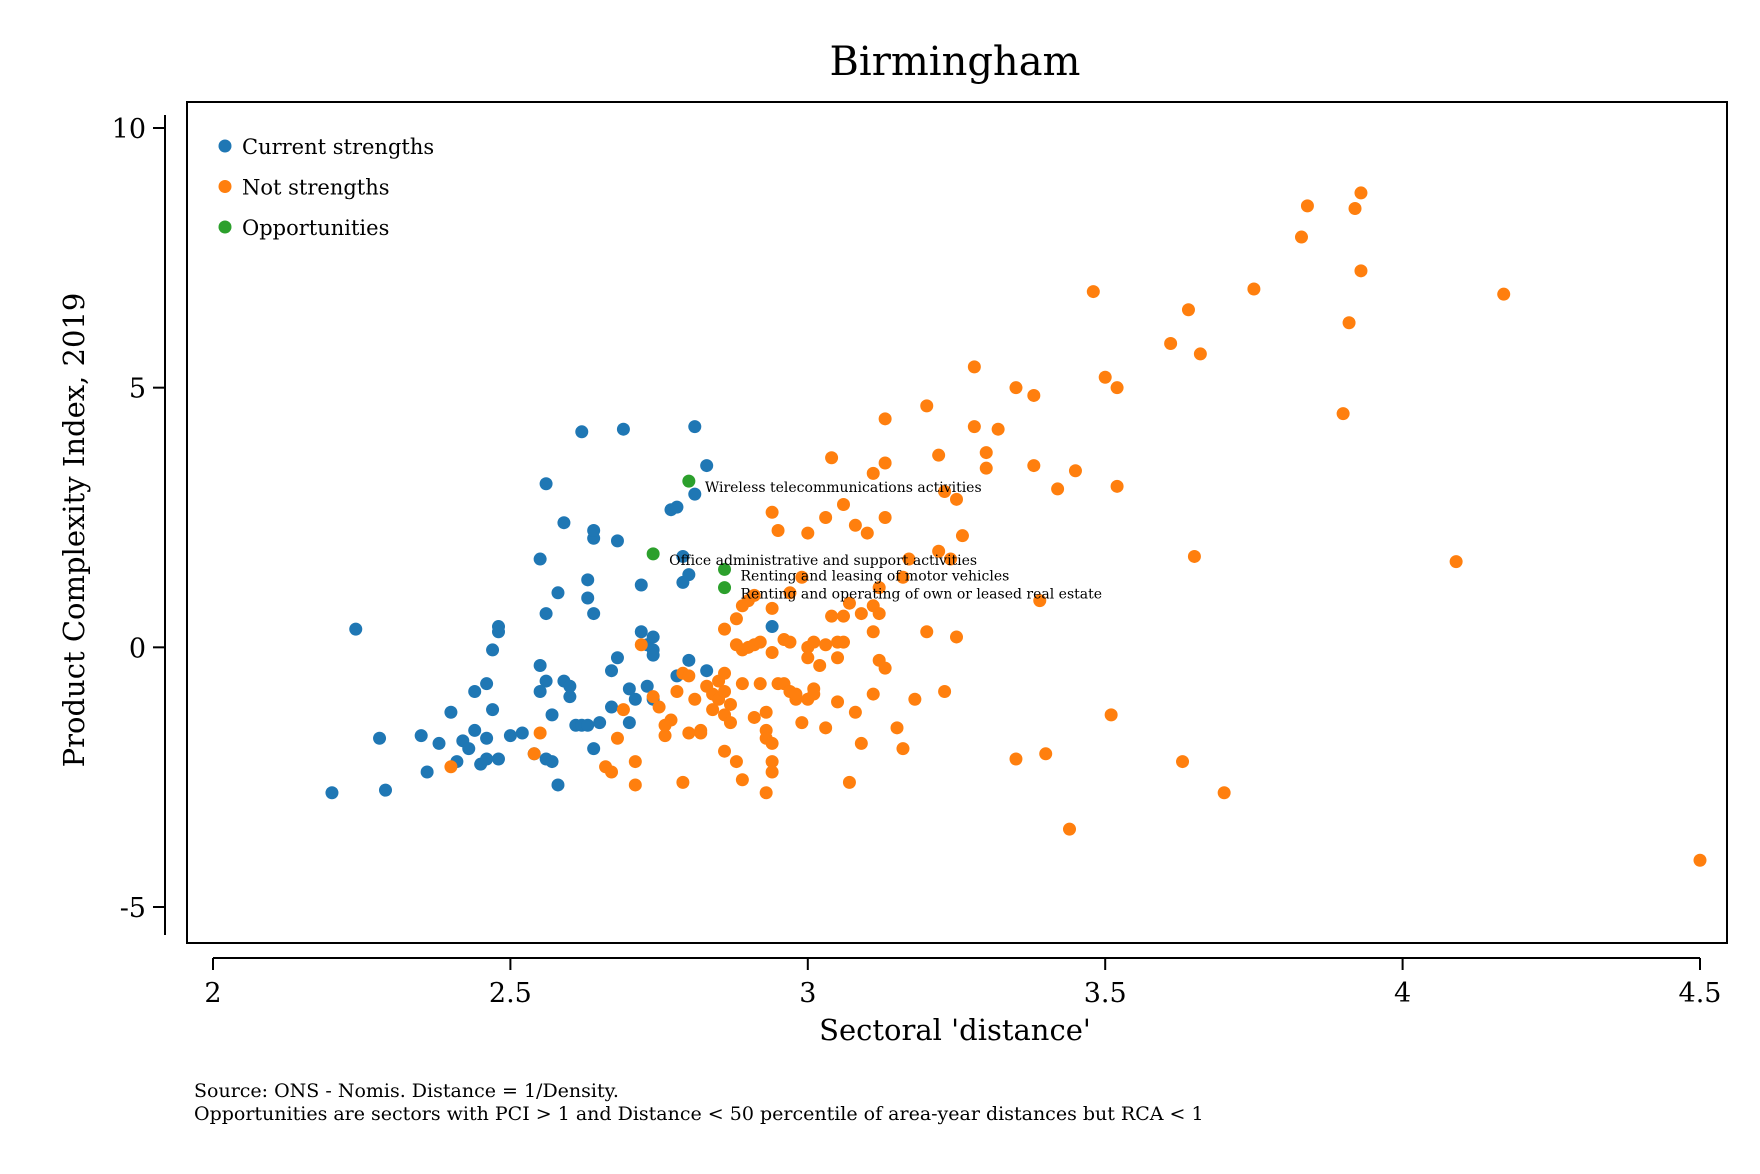  I want to click on x-tick-label: 2.5, so click(510, 993).